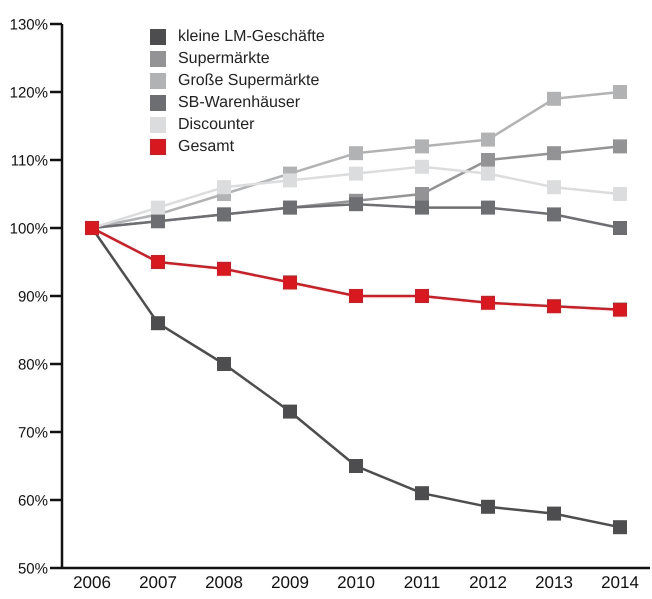 The image size is (652, 599). Describe the element at coordinates (488, 582) in the screenshot. I see `x-tick-label: 2012` at that location.